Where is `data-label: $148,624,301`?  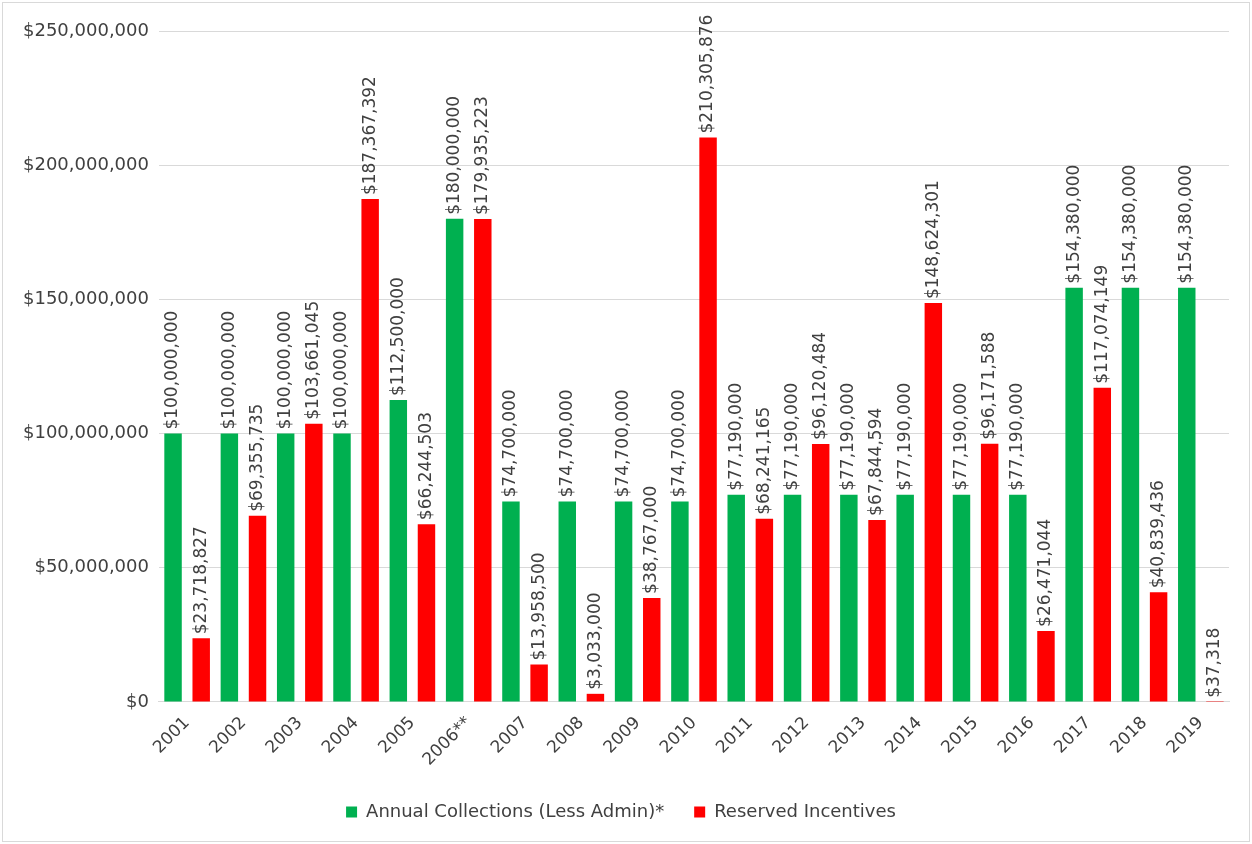
data-label: $148,624,301 is located at coordinates (931, 240).